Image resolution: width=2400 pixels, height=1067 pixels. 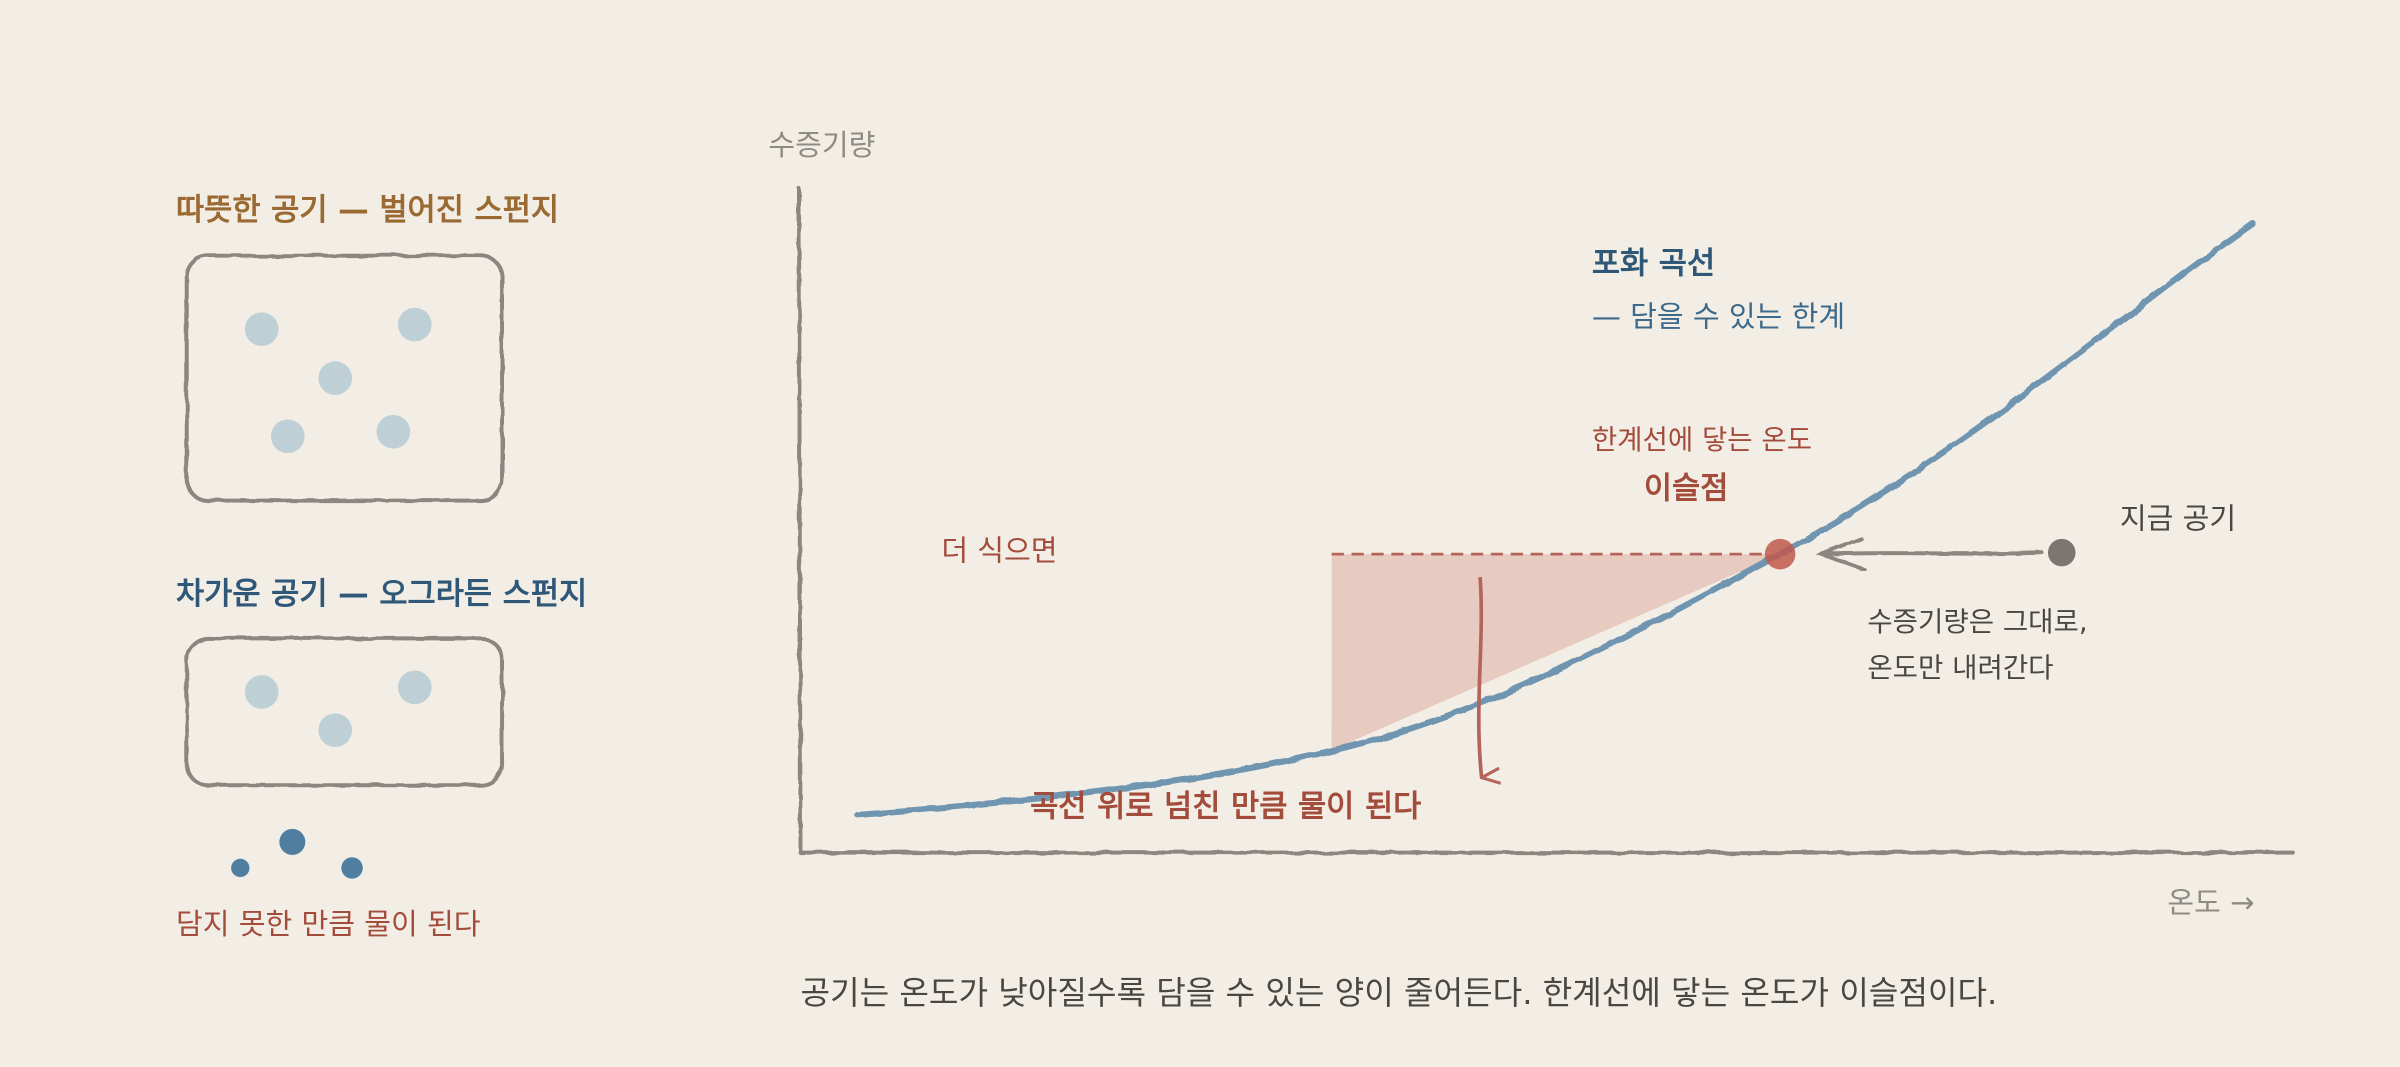 What do you see at coordinates (1702, 440) in the screenshot?
I see `dew-point-label: 한계선에 닿는 온도` at bounding box center [1702, 440].